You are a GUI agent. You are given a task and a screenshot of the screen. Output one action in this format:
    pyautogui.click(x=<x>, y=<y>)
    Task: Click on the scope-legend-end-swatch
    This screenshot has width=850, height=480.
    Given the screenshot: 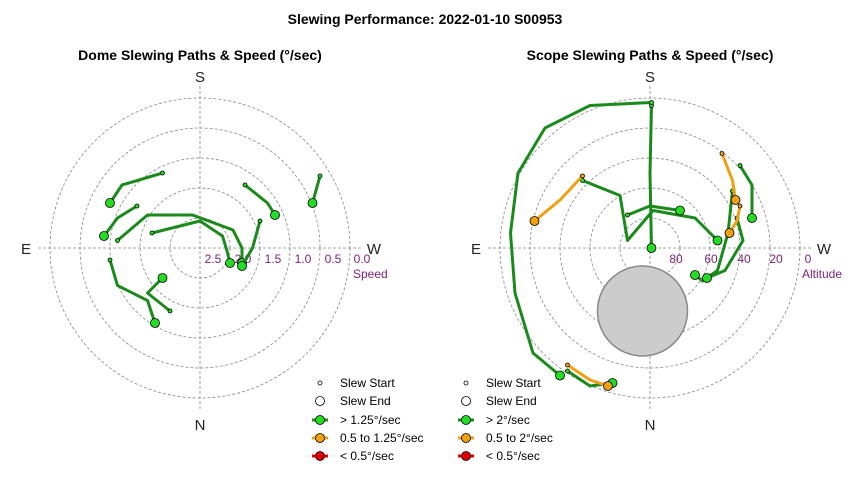 What is the action you would take?
    pyautogui.click(x=466, y=401)
    